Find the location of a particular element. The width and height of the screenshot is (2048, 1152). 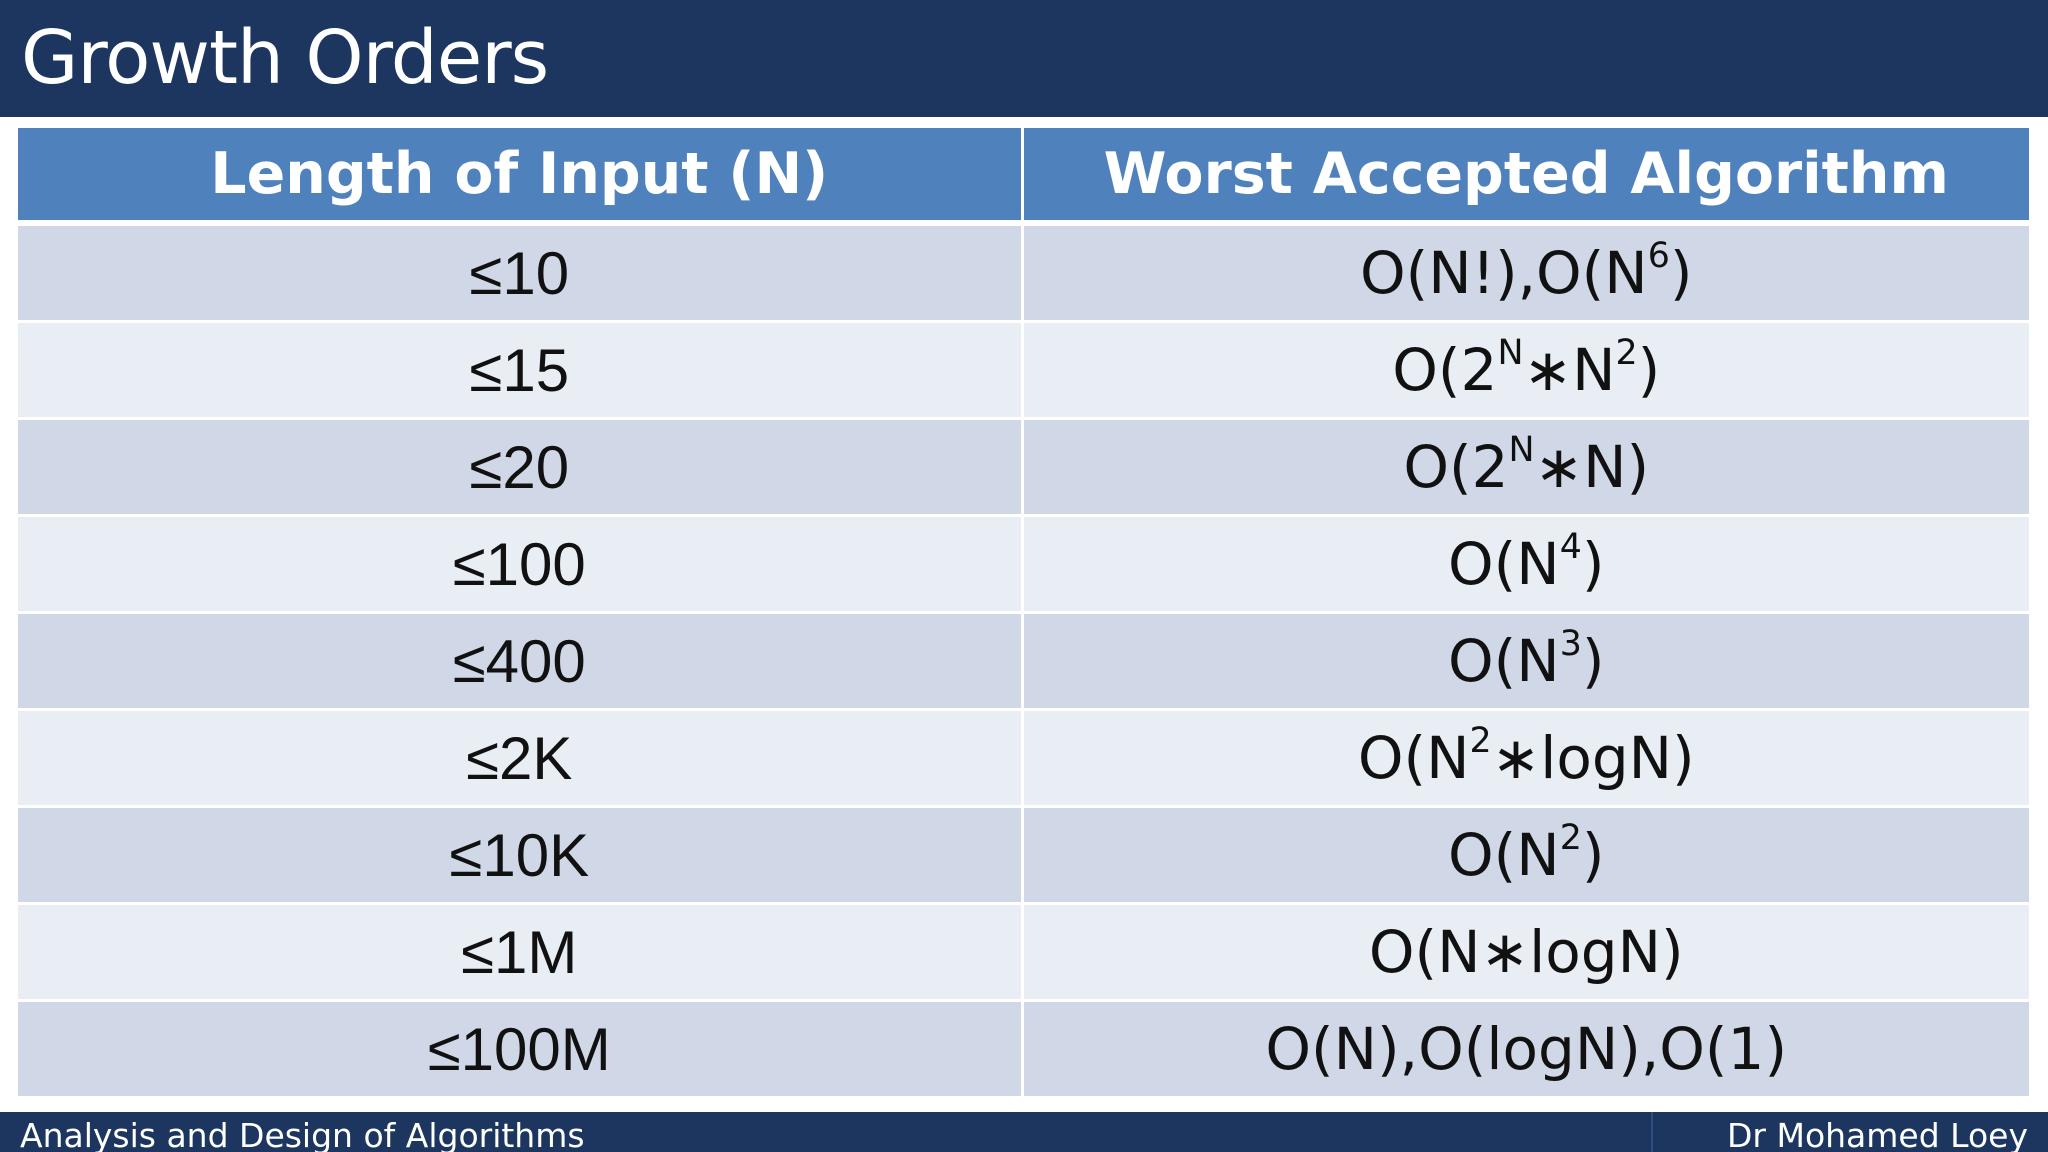

algorithm-text: O(N!),O(N is located at coordinates (1504, 273).